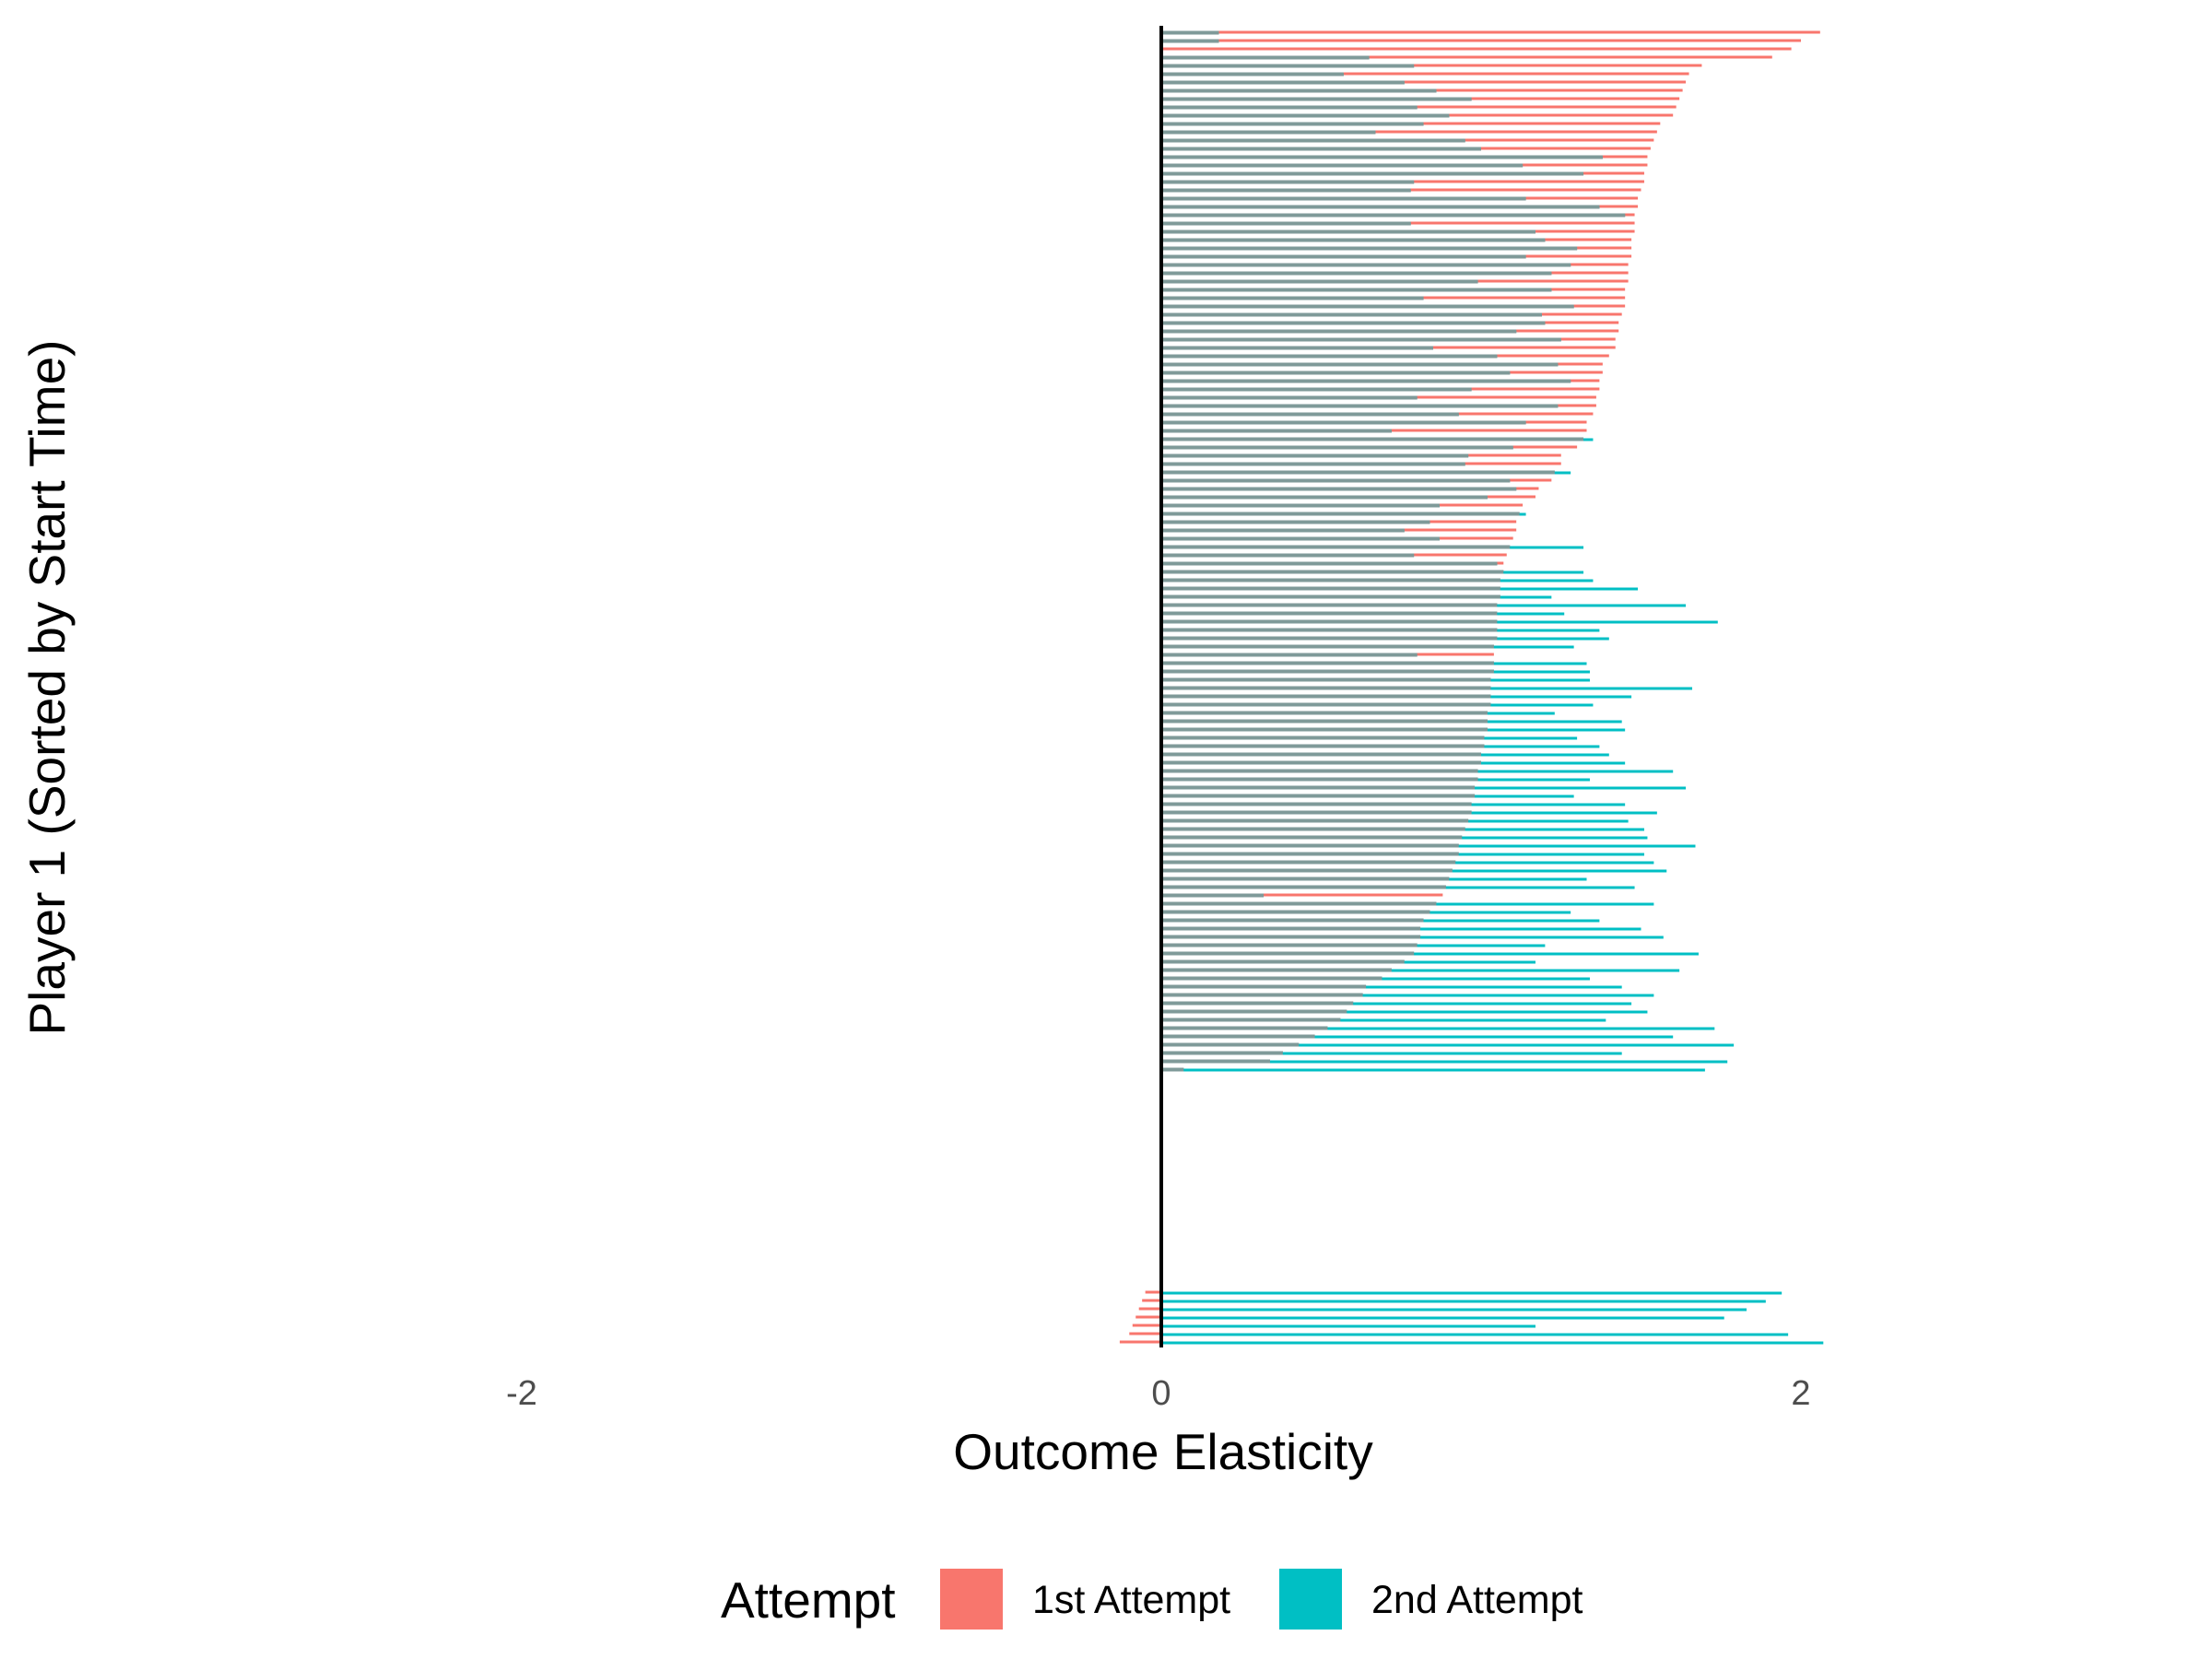 This screenshot has height=1659, width=2212. Describe the element at coordinates (1800, 1393) in the screenshot. I see `x-tick-label: 2` at that location.